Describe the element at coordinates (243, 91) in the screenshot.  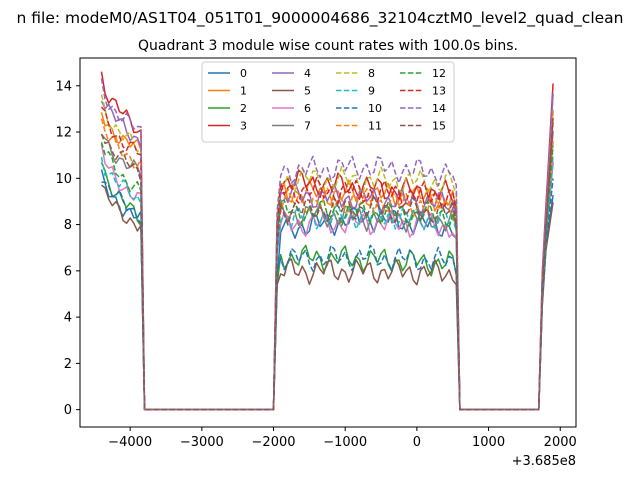
I see `legend-label-1: 1` at that location.